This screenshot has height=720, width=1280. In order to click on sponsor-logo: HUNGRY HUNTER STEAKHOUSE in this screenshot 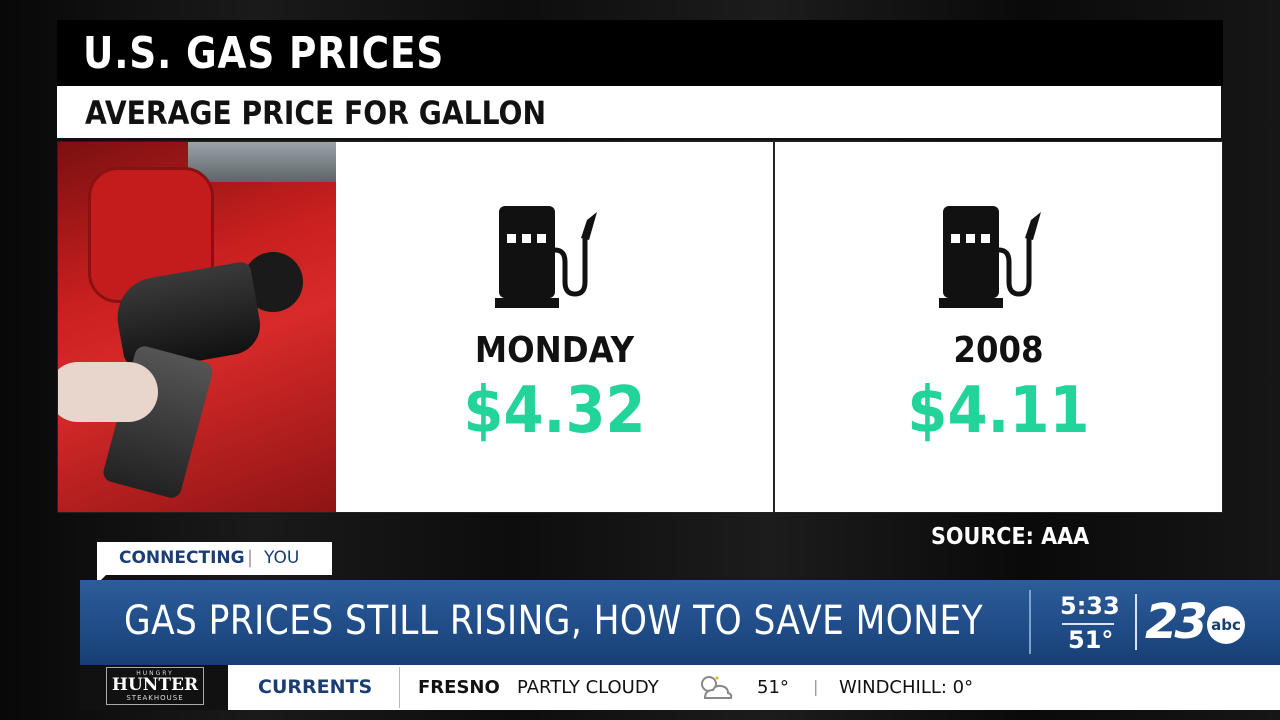, I will do `click(154, 687)`.